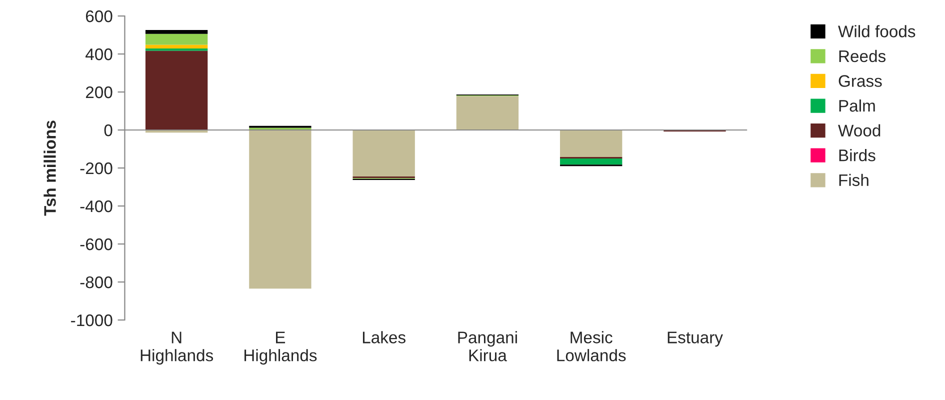 This screenshot has width=945, height=400. I want to click on legend-label: Grass, so click(860, 81).